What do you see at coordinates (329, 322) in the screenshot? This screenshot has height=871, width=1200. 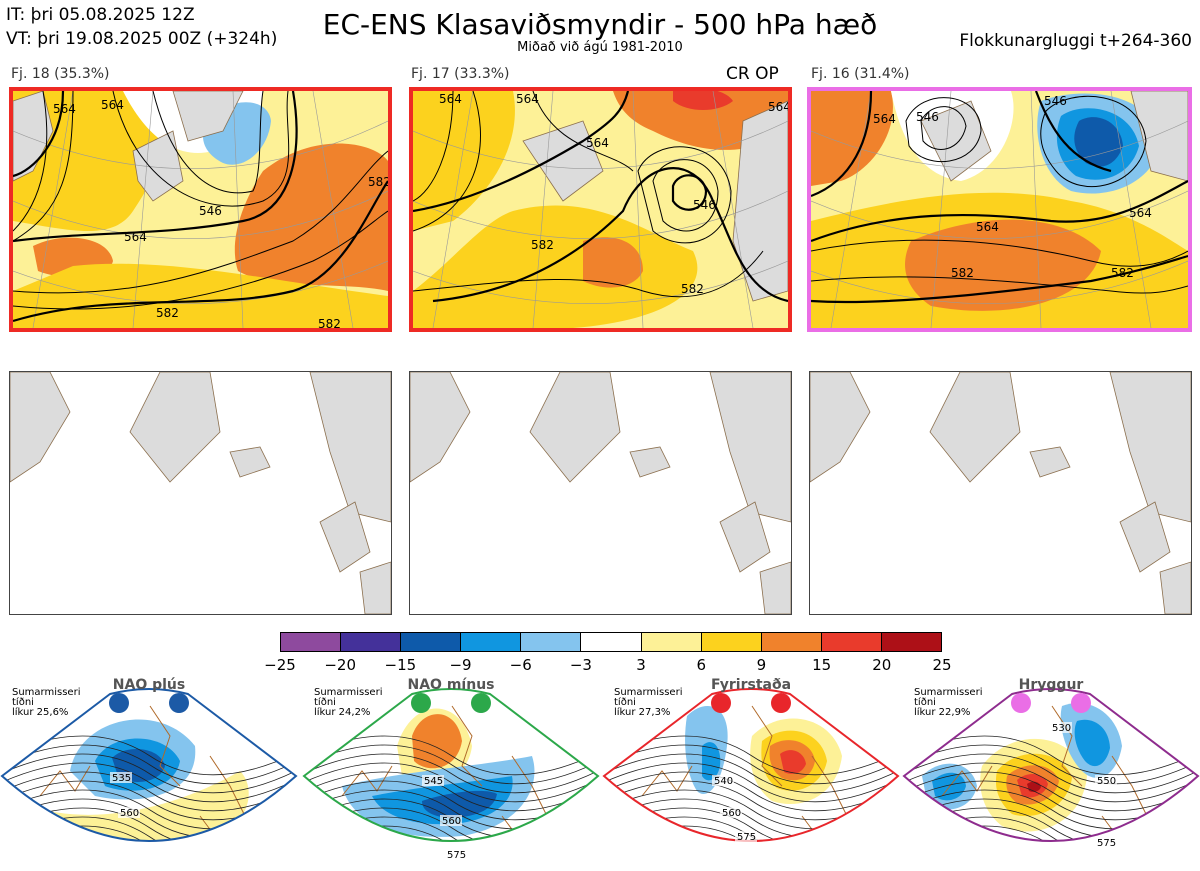 I see `contour-label: 582` at bounding box center [329, 322].